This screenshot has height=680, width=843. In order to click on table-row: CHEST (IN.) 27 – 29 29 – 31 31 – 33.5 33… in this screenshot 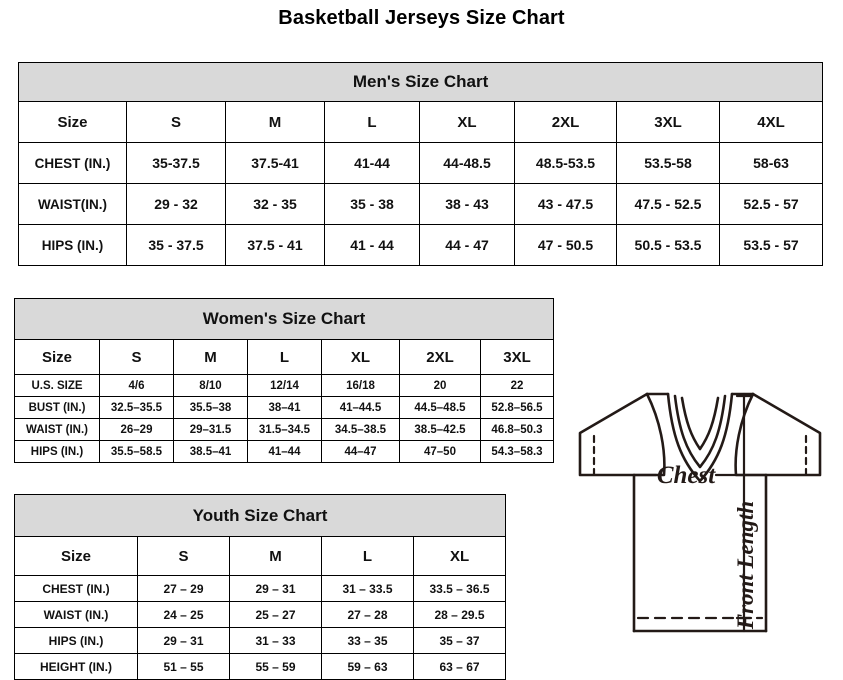, I will do `click(260, 588)`.